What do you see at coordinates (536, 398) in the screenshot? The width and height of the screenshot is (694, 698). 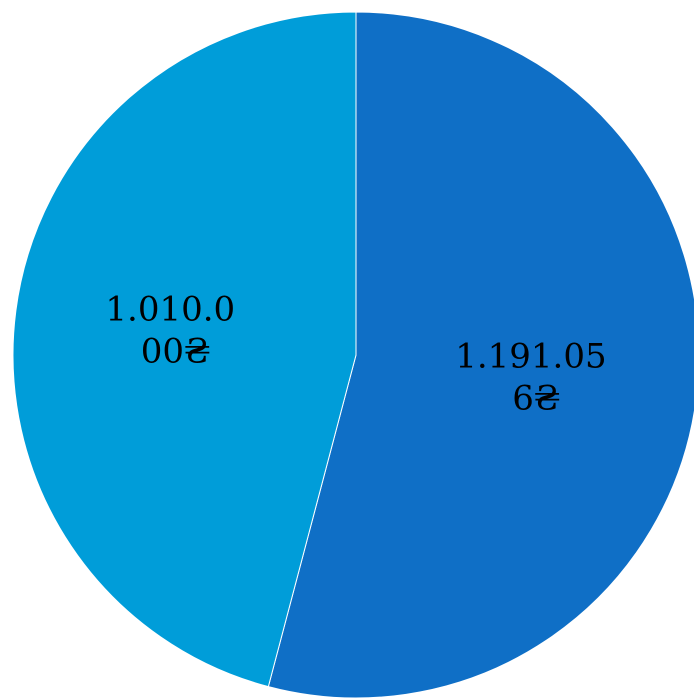 I see `slice-label-1-line-2: 6₴` at bounding box center [536, 398].